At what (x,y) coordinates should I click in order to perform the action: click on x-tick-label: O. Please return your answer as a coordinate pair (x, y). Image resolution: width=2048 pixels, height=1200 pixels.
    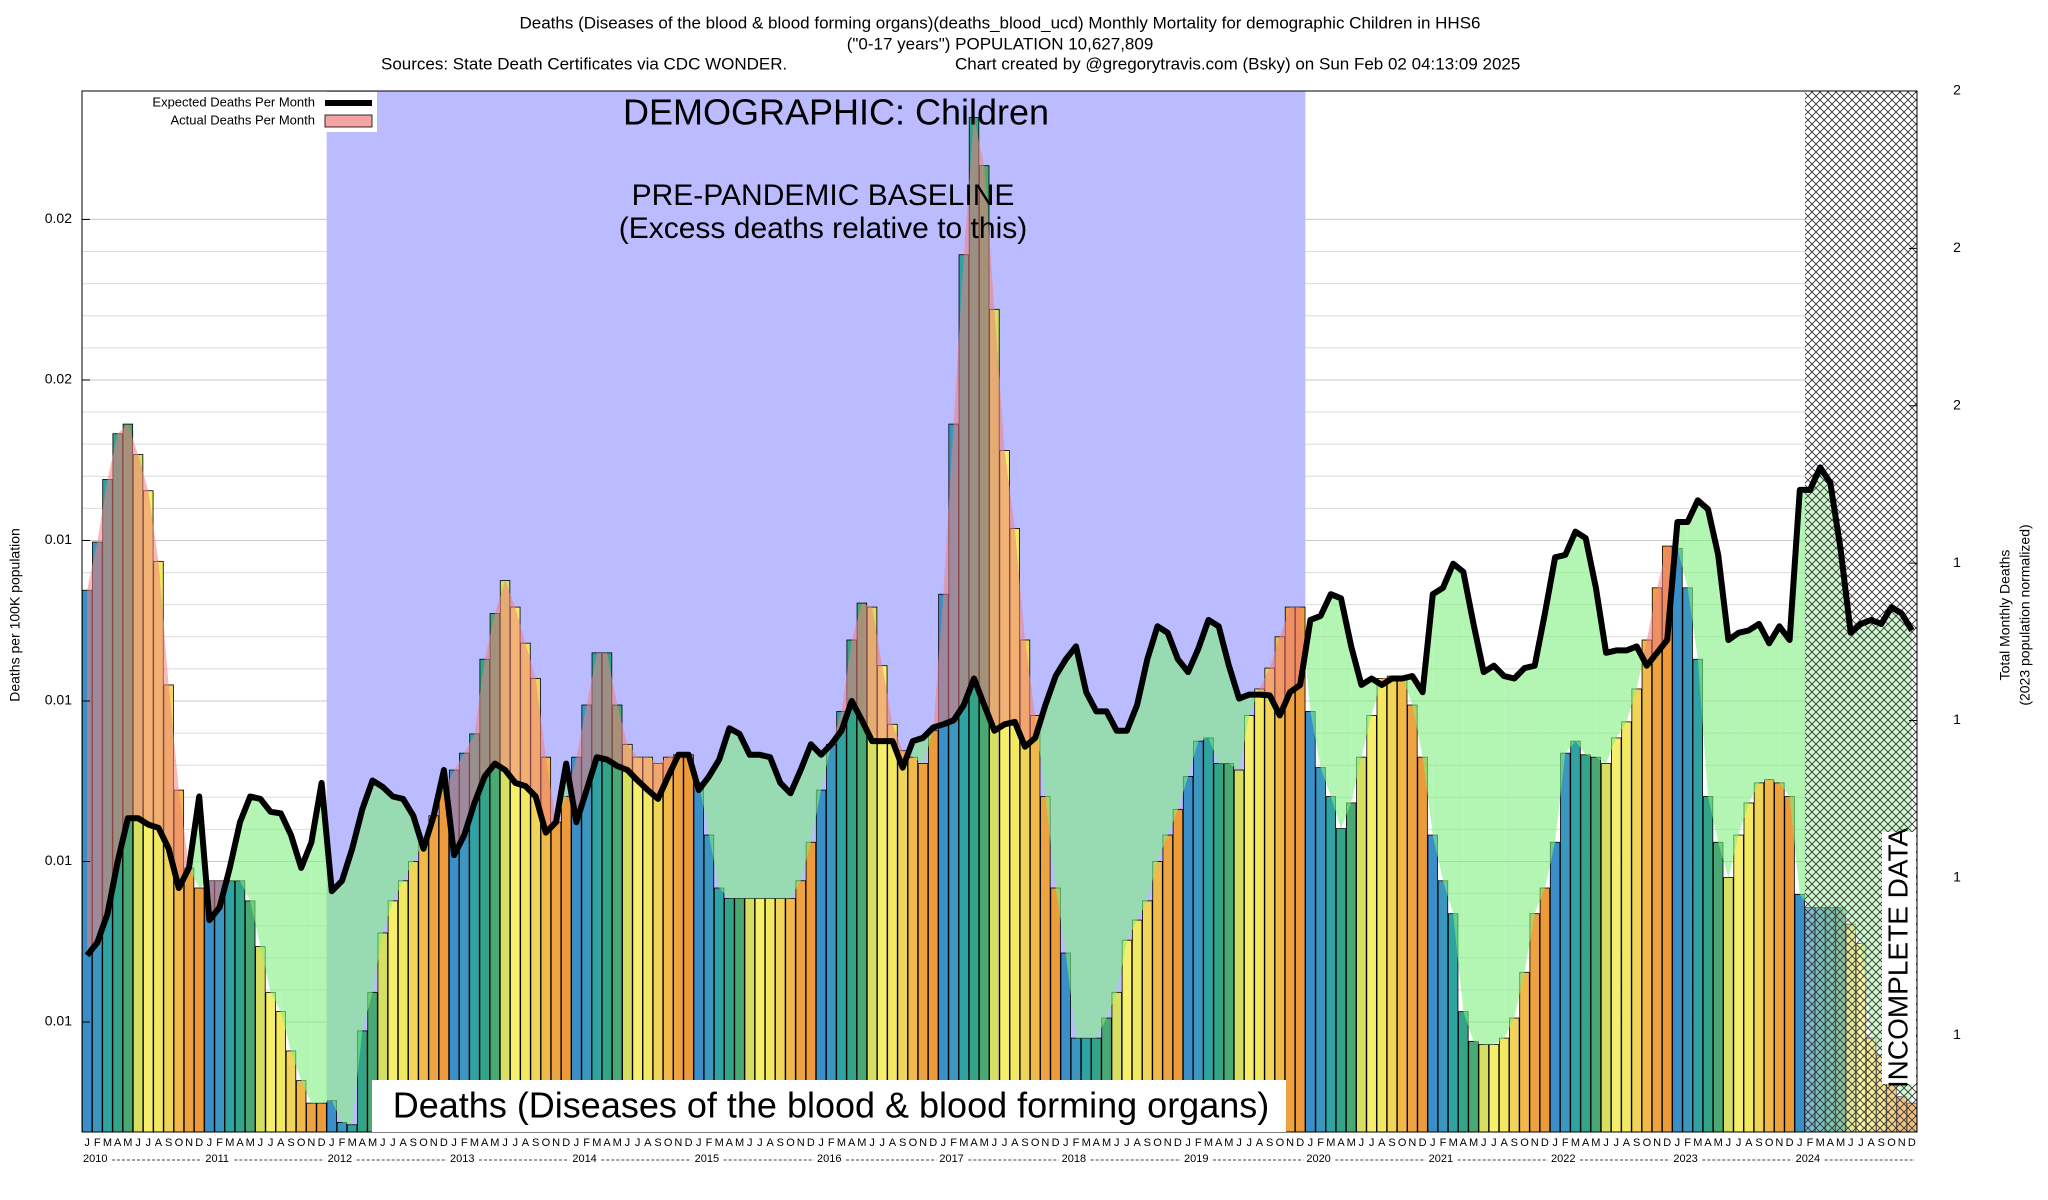
    Looking at the image, I should click on (913, 1143).